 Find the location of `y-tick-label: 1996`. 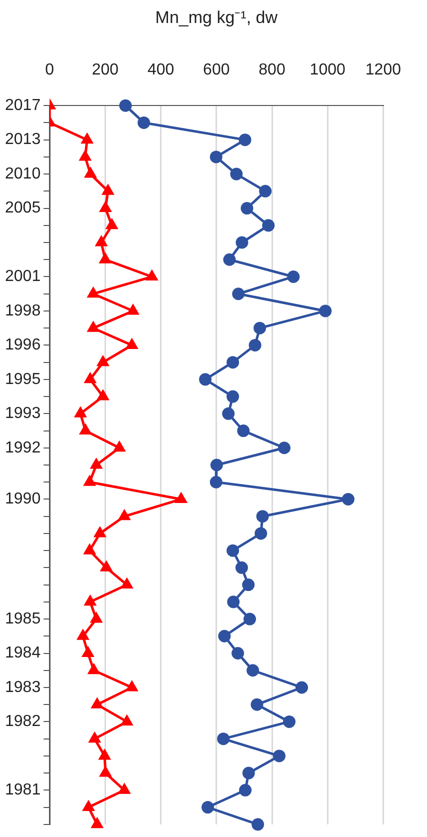

y-tick-label: 1996 is located at coordinates (23, 345).